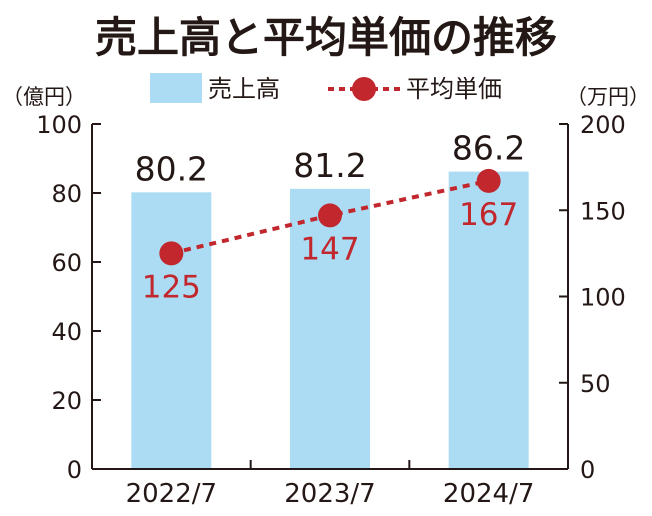  I want to click on x-tick-label: 2024/7, so click(488, 494).